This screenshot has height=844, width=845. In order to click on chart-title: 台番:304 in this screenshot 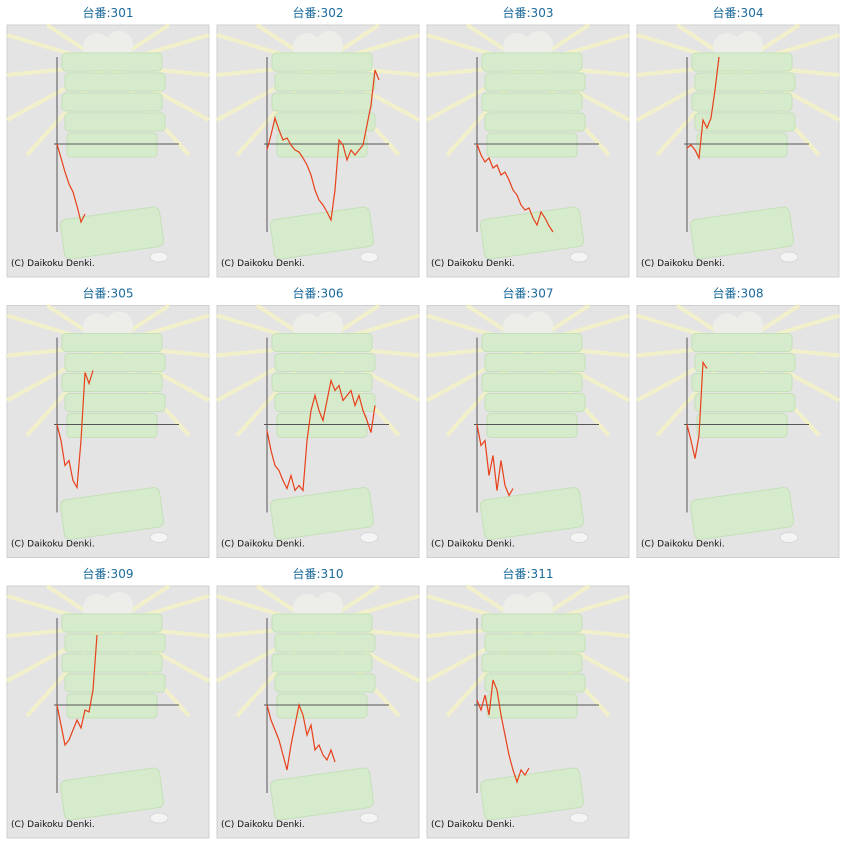, I will do `click(738, 12)`.